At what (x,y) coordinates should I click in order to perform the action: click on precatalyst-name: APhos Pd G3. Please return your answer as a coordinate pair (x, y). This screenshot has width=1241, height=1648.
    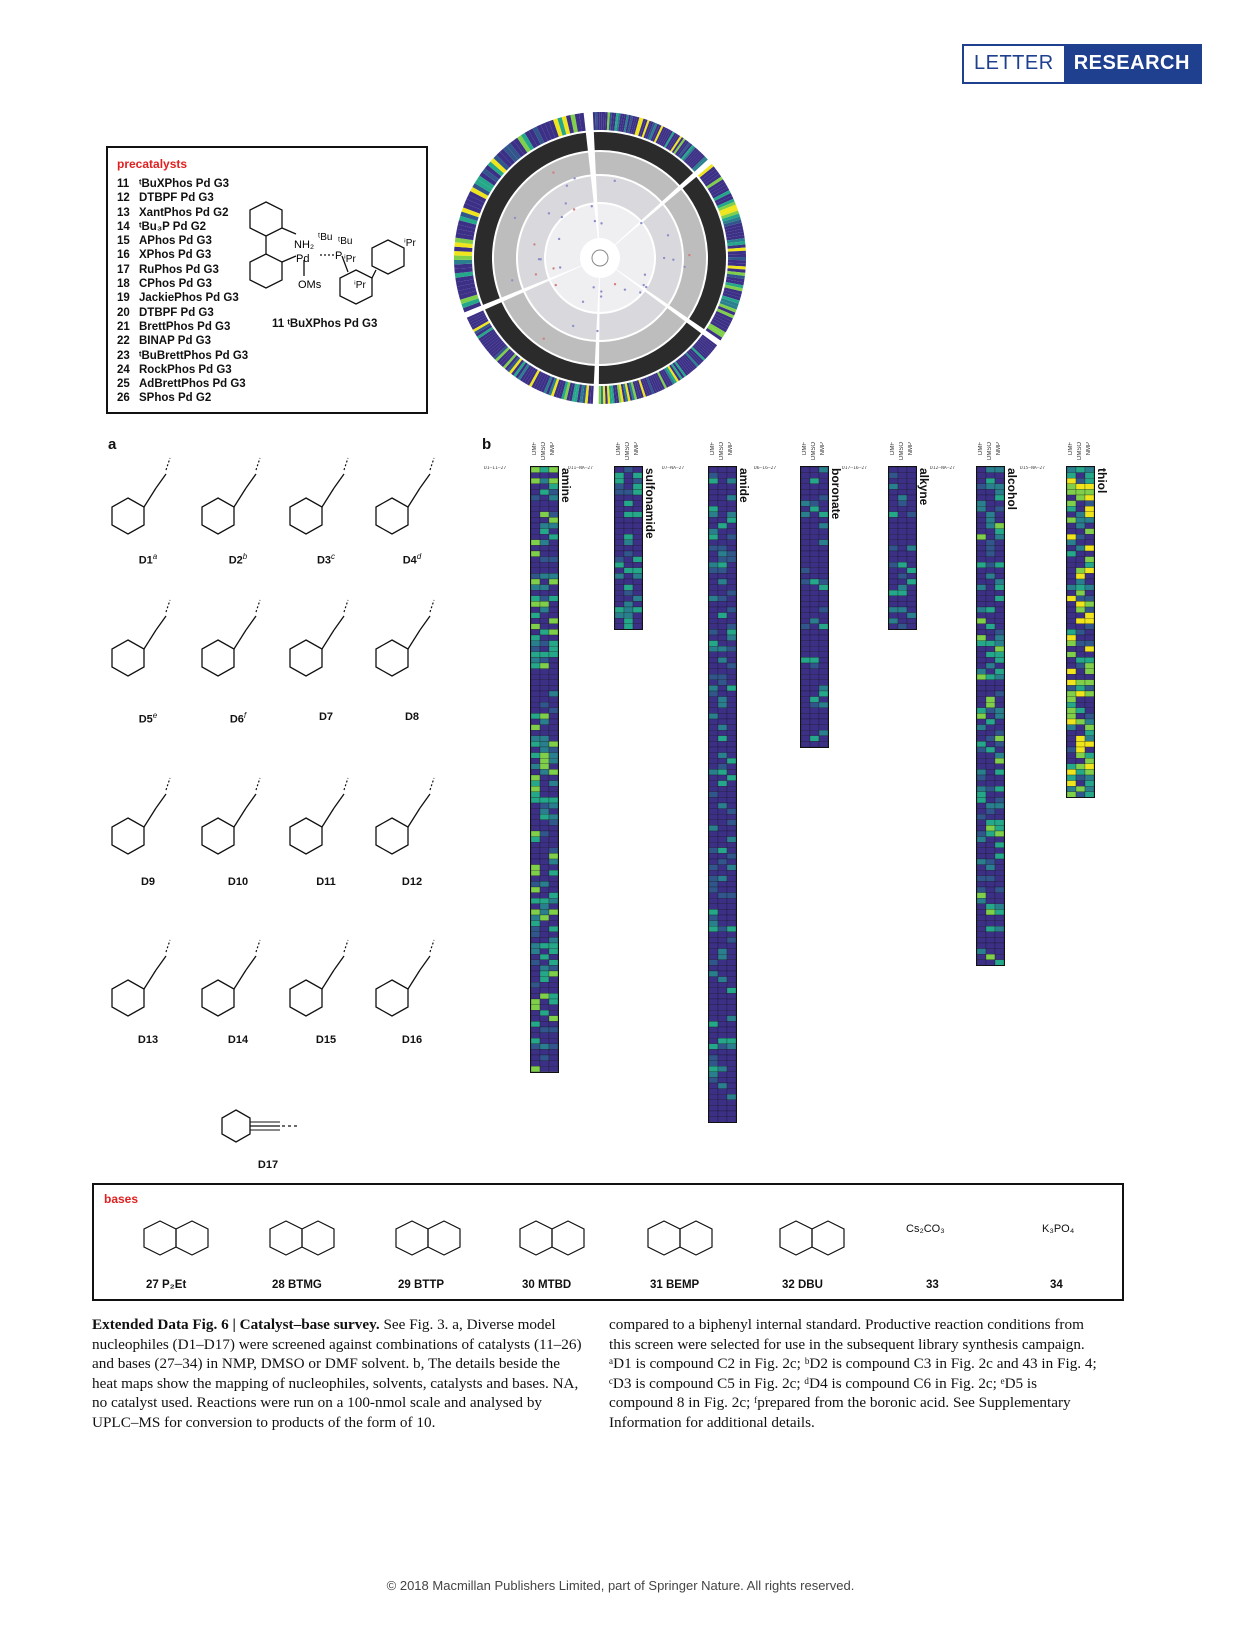
    Looking at the image, I should click on (175, 241).